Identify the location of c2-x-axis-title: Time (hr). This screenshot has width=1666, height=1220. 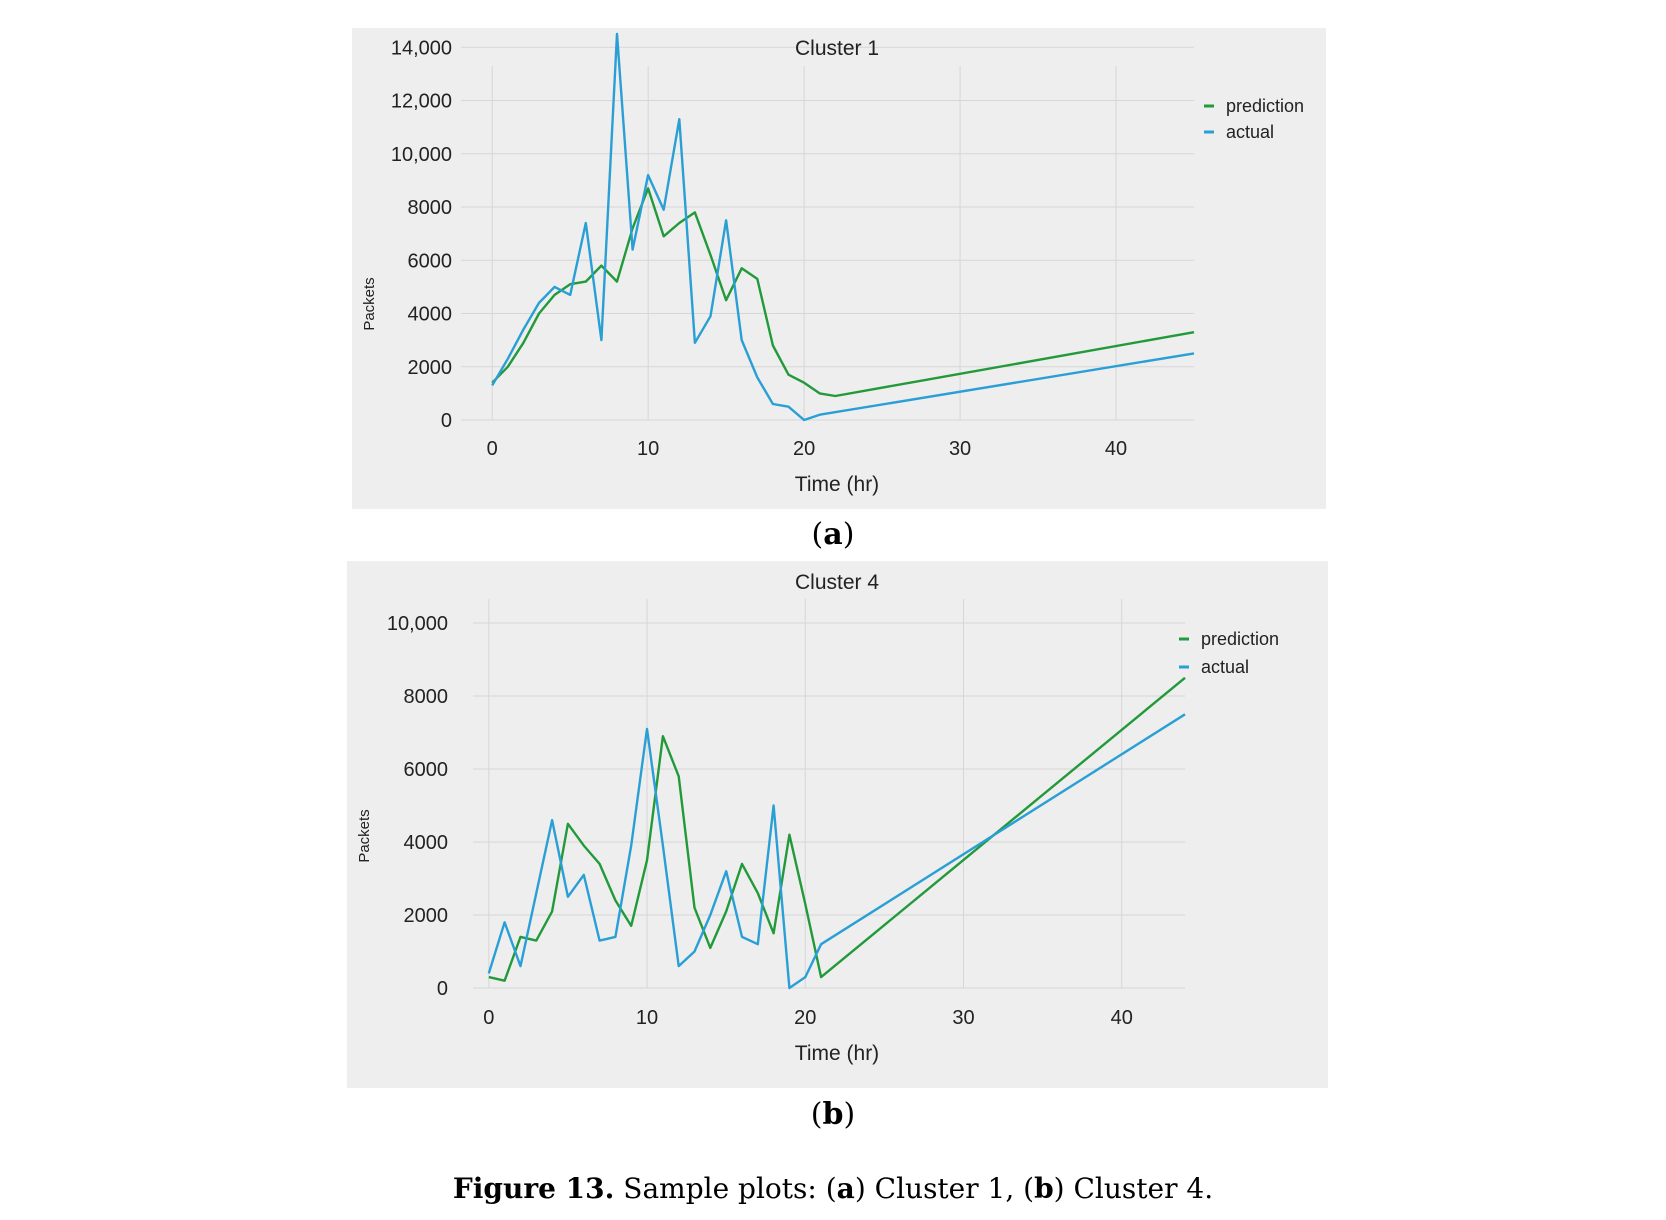
(837, 1053).